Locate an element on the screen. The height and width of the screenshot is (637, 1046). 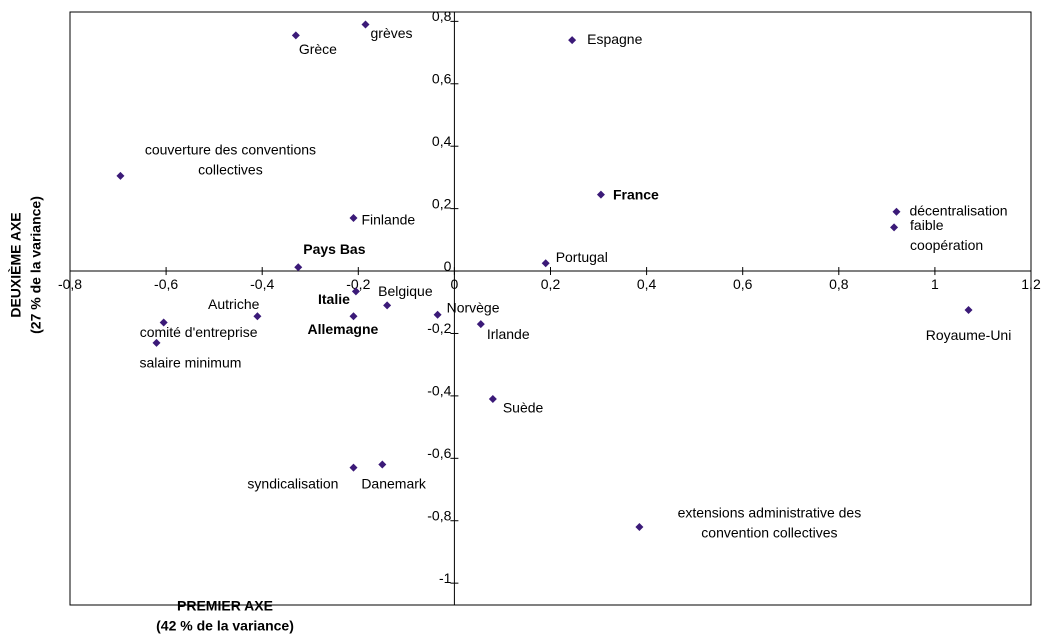
point-label: décentralisation is located at coordinates (958, 210).